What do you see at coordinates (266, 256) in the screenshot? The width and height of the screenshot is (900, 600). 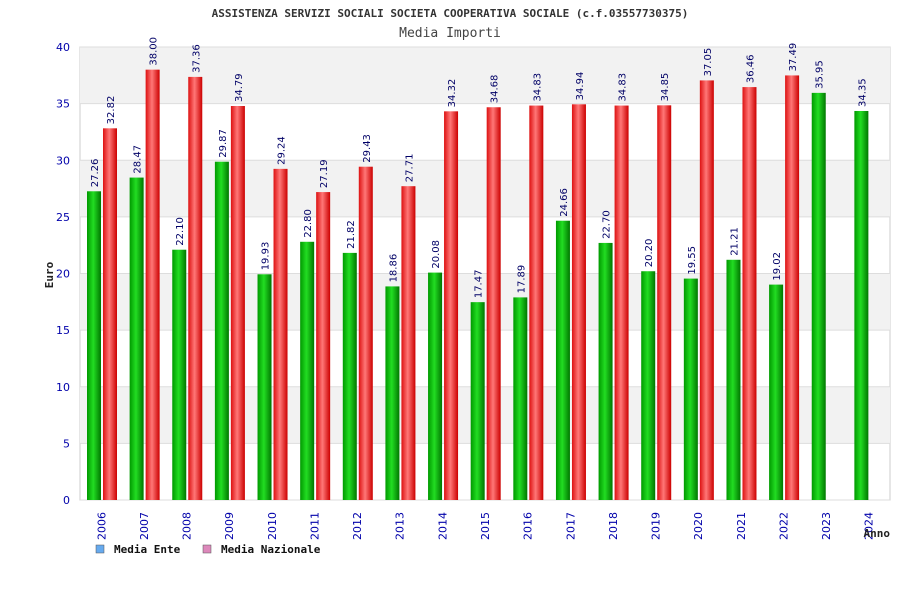 I see `data-label: 19.93` at bounding box center [266, 256].